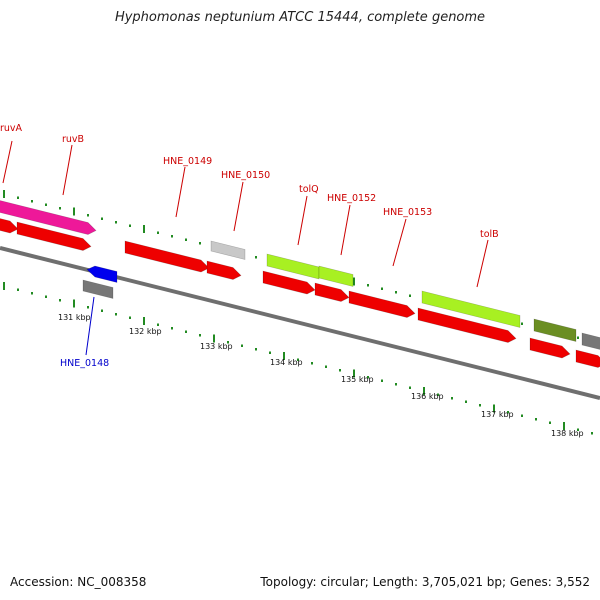  What do you see at coordinates (289, 282) in the screenshot?
I see `cds-tolQ` at bounding box center [289, 282].